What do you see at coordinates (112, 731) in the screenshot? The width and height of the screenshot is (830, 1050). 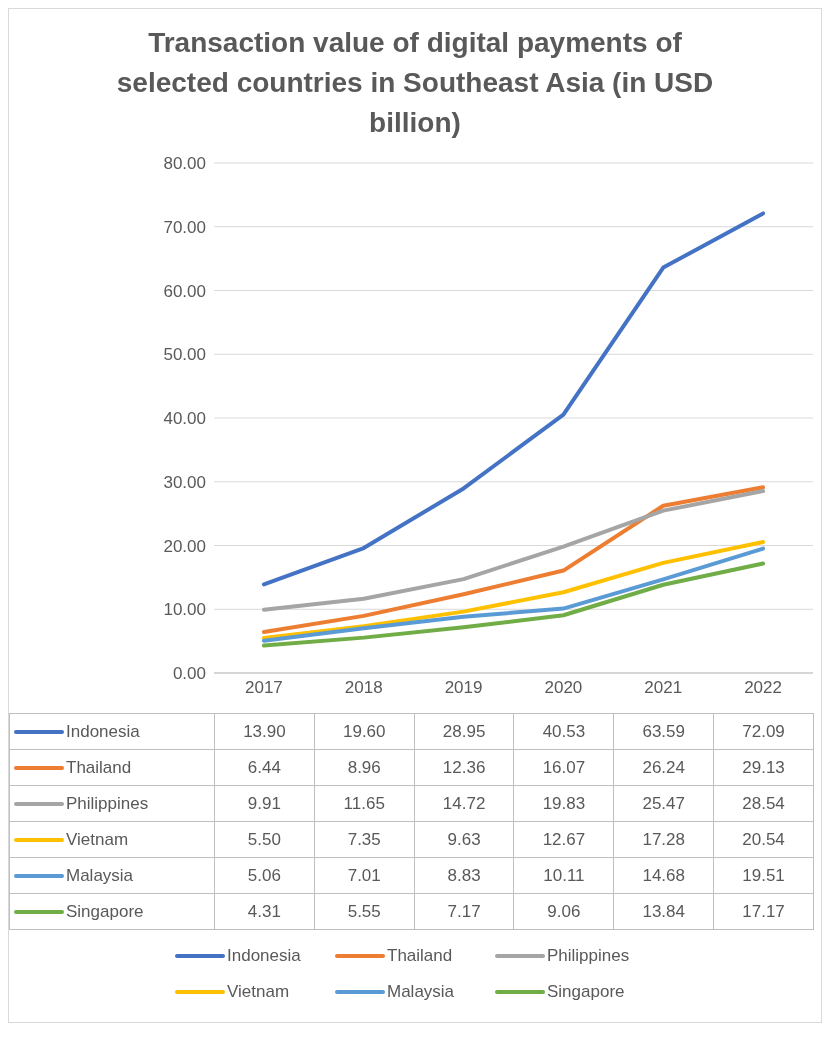 I see `legend-label: Indonesia` at bounding box center [112, 731].